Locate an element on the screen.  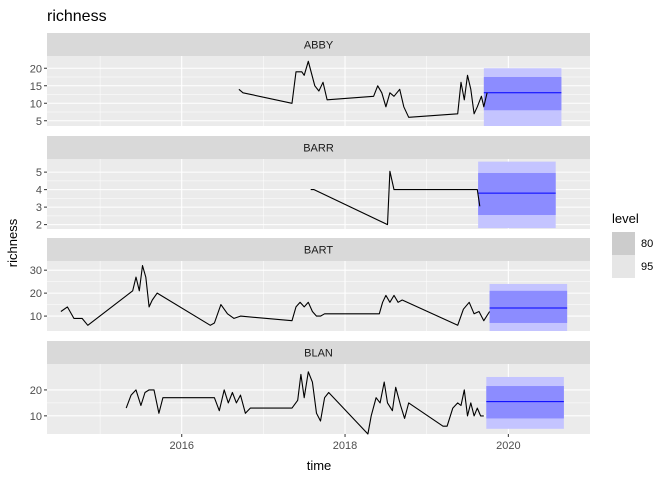
y-tick-label: 30 is located at coordinates (36, 271).